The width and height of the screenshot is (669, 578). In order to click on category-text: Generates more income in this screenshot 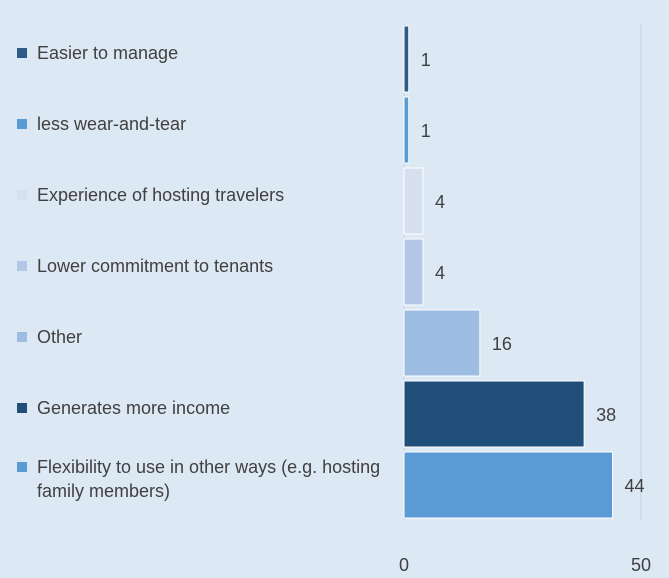, I will do `click(134, 408)`.